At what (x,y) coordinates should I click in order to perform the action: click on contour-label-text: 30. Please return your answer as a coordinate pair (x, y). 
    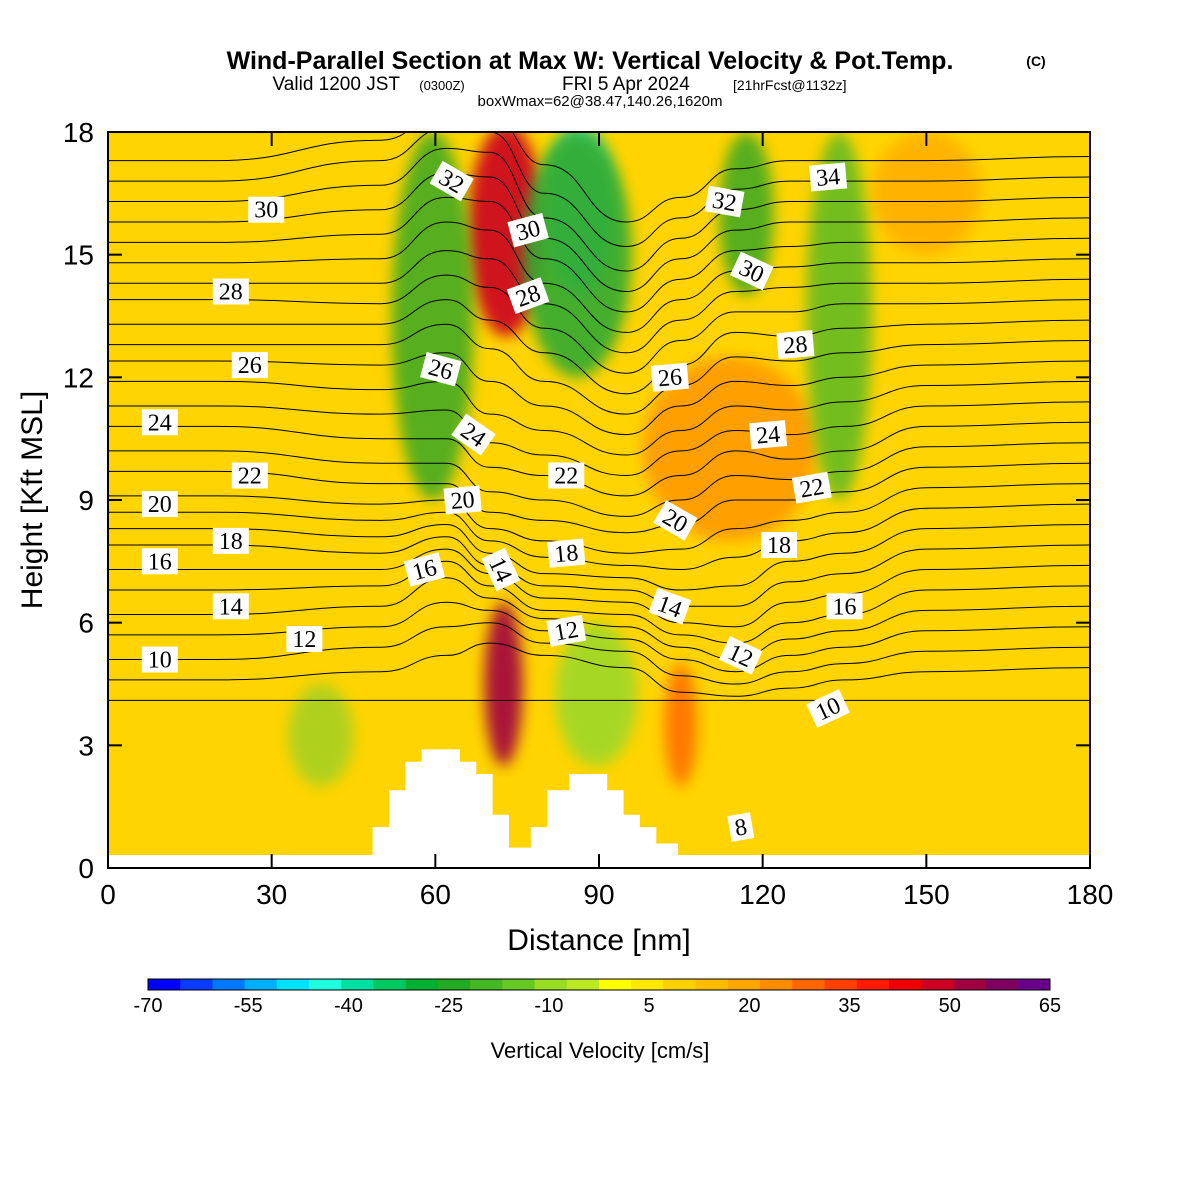
    Looking at the image, I should click on (266, 211).